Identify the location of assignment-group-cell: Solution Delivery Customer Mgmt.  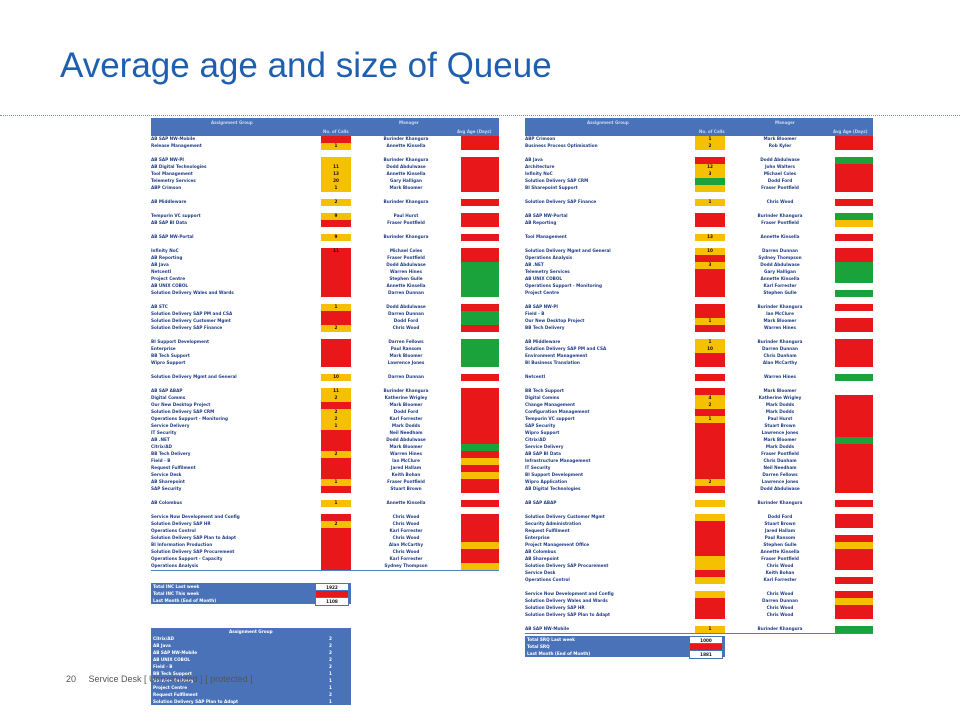
(191, 320).